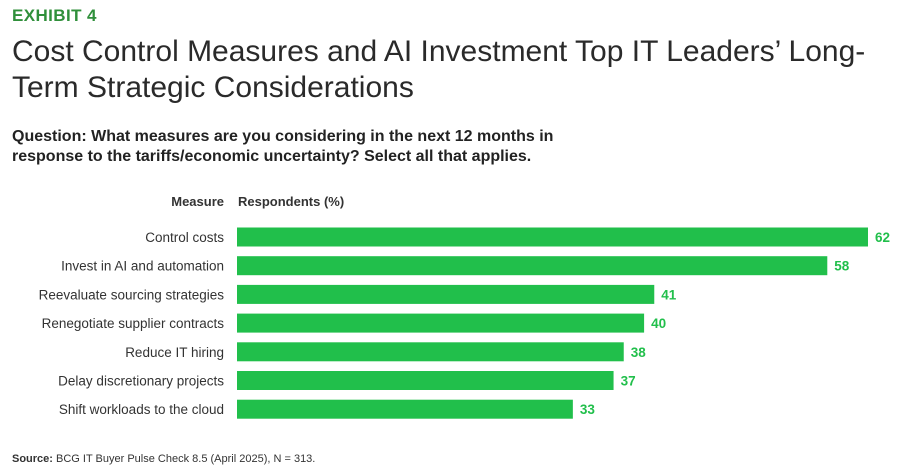 This screenshot has height=473, width=900. Describe the element at coordinates (588, 409) in the screenshot. I see `value-label: 33` at that location.